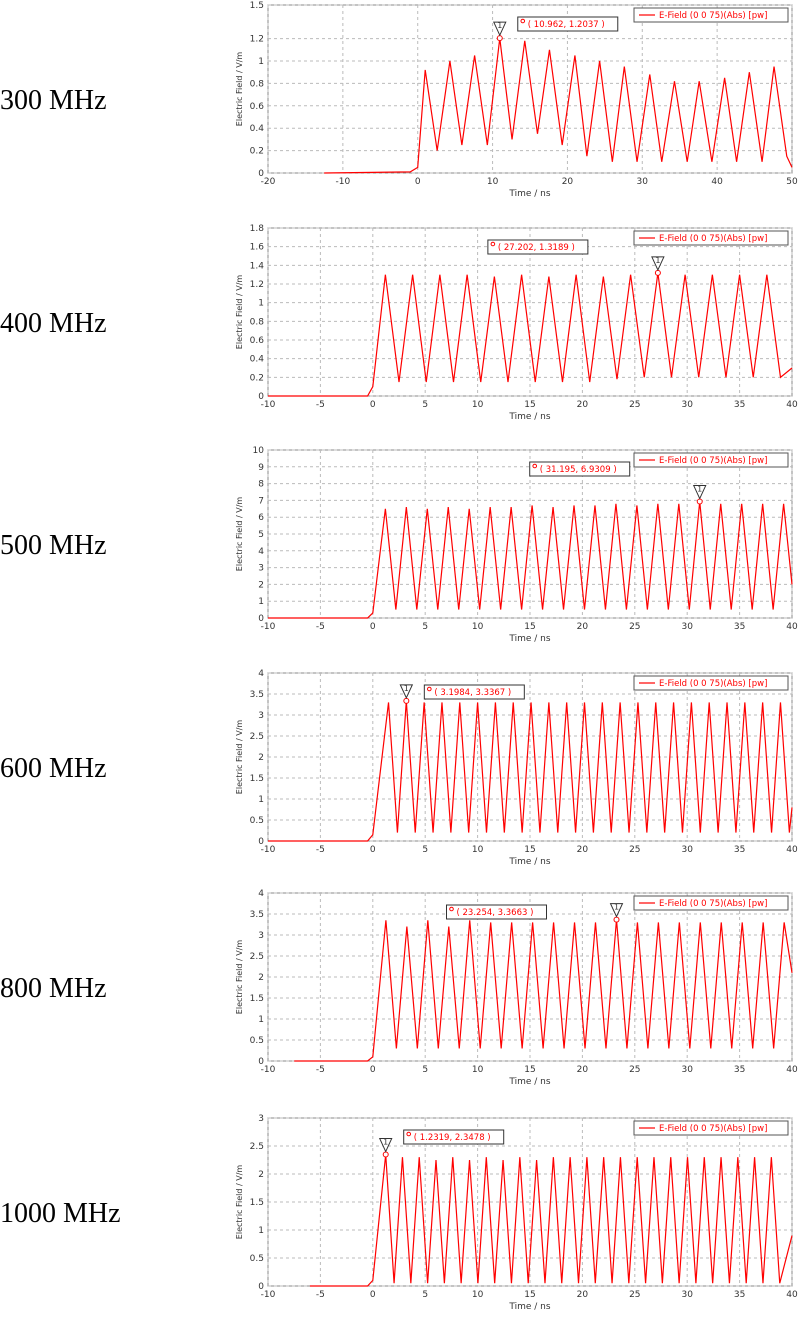  What do you see at coordinates (261, 535) in the screenshot?
I see `y-tick-label: 5` at bounding box center [261, 535].